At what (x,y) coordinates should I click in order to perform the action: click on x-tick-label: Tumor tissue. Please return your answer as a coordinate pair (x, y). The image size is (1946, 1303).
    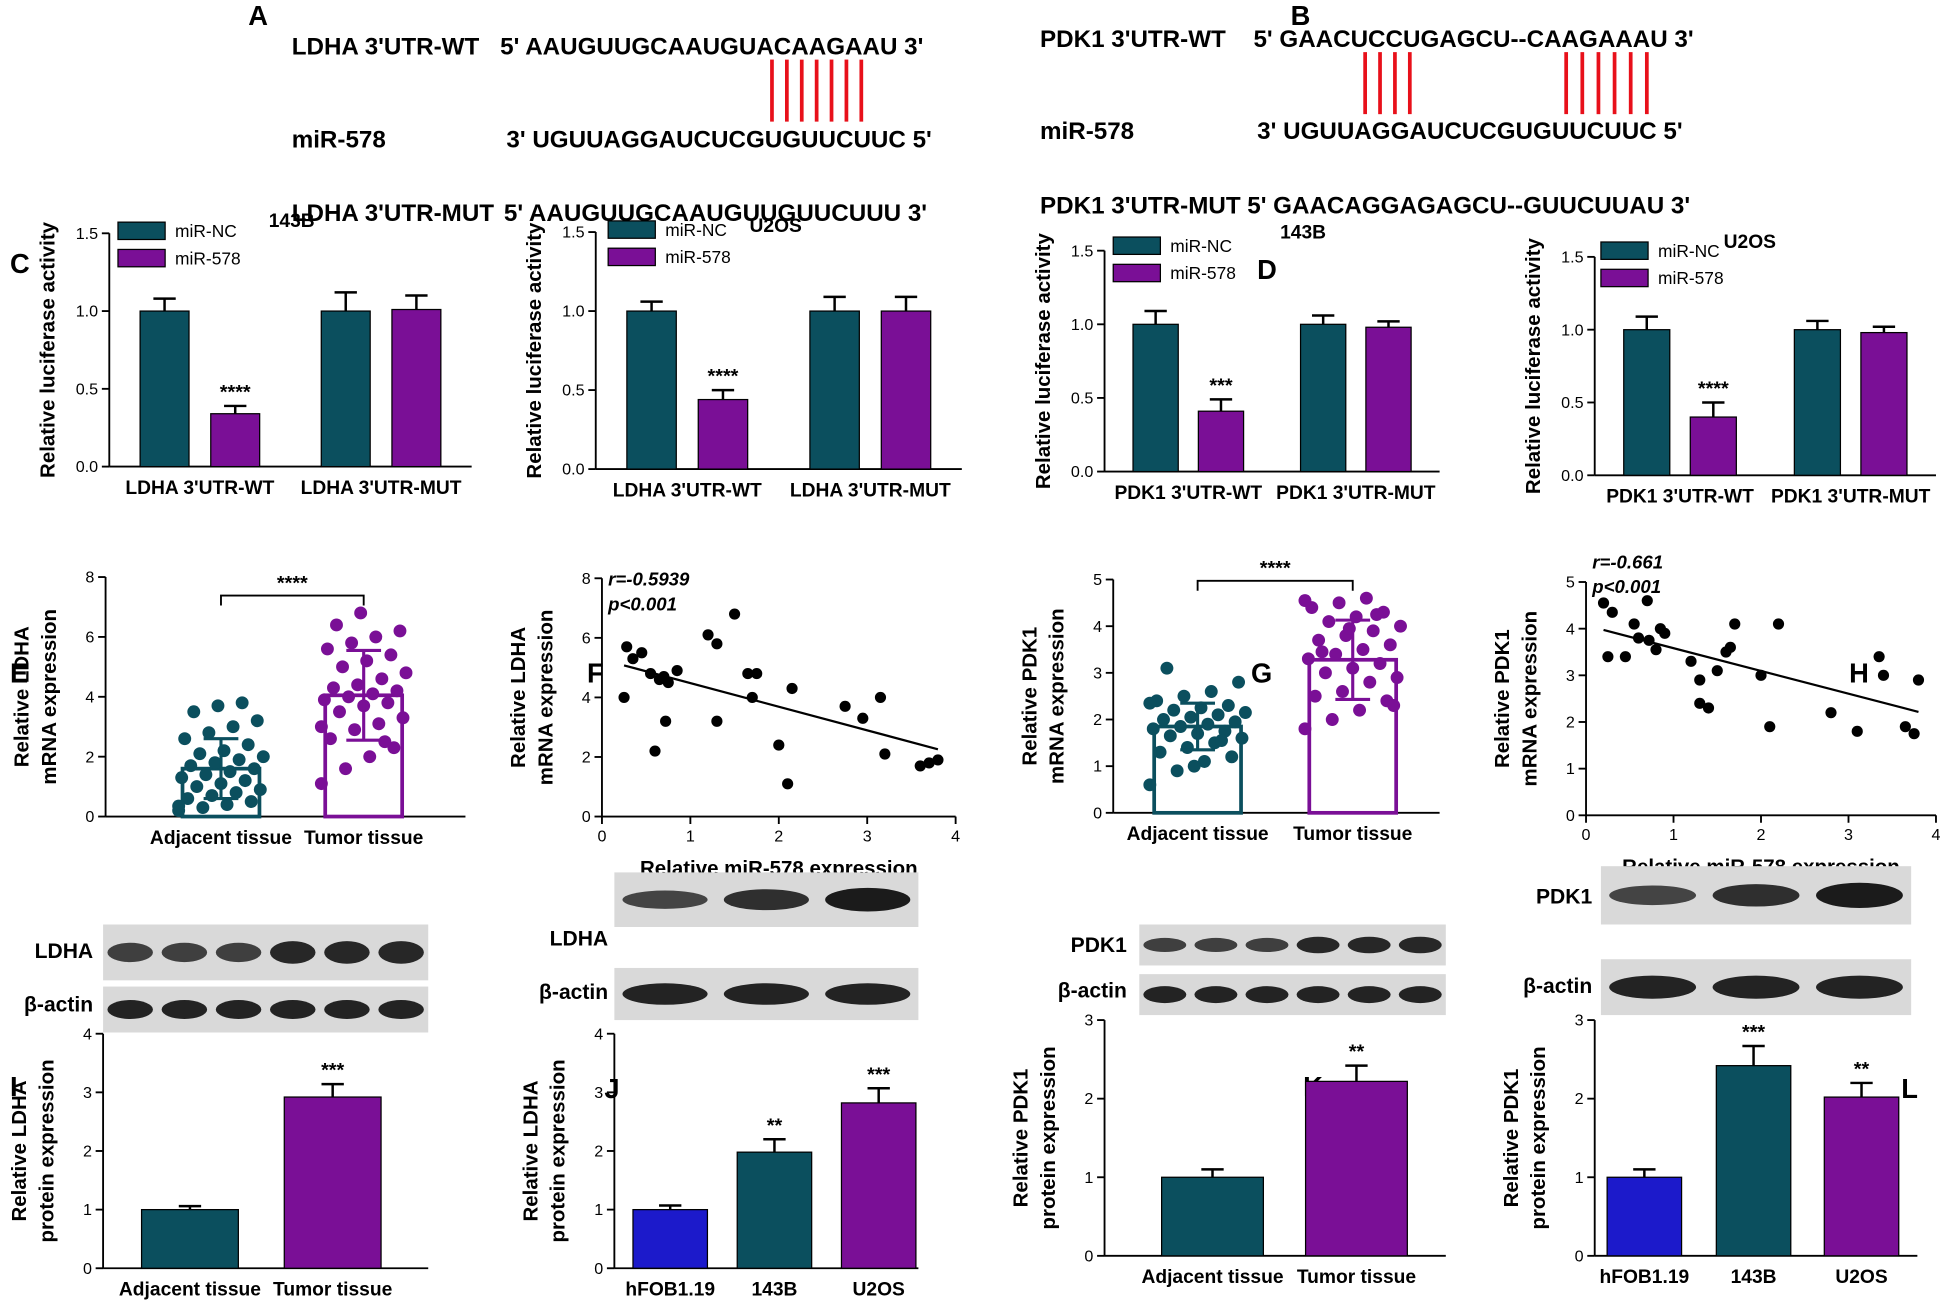
    Looking at the image, I should click on (1357, 1277).